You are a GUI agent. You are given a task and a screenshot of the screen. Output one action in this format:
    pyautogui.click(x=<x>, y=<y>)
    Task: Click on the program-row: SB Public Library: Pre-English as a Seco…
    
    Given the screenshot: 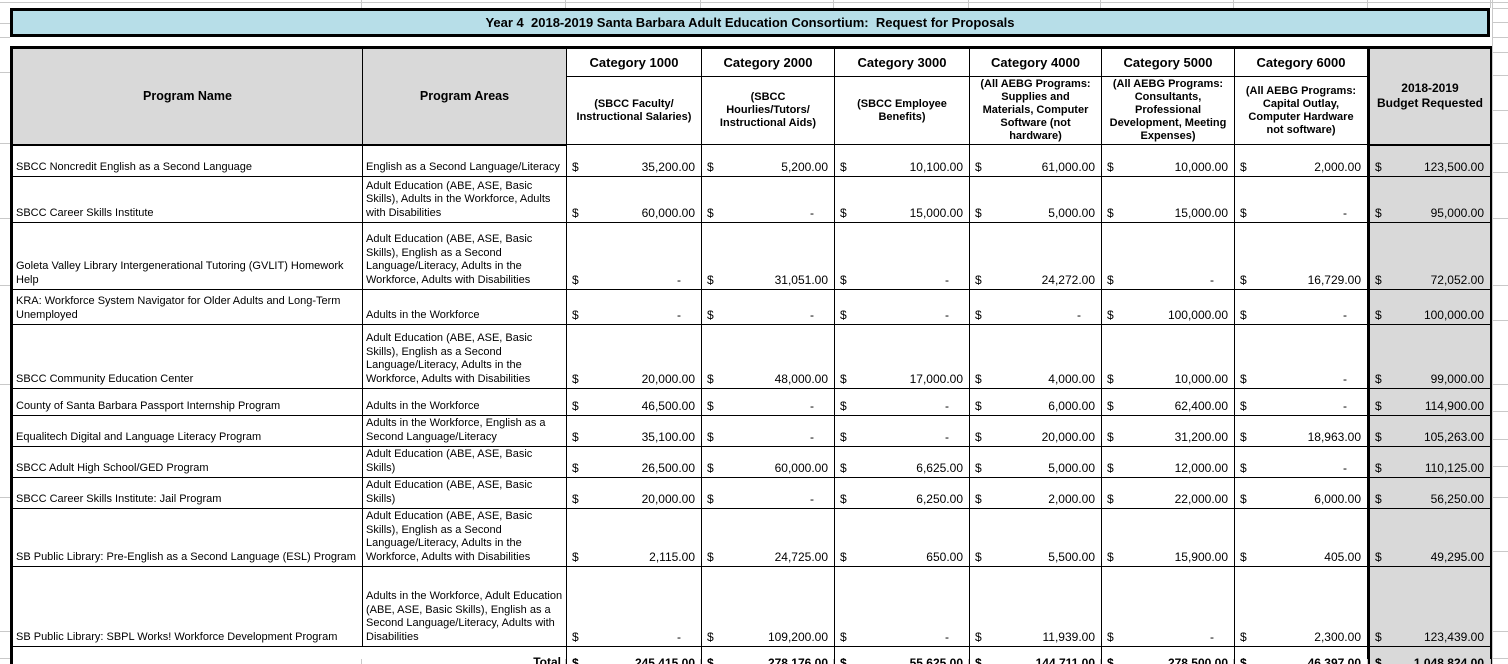 What is the action you would take?
    pyautogui.click(x=751, y=537)
    